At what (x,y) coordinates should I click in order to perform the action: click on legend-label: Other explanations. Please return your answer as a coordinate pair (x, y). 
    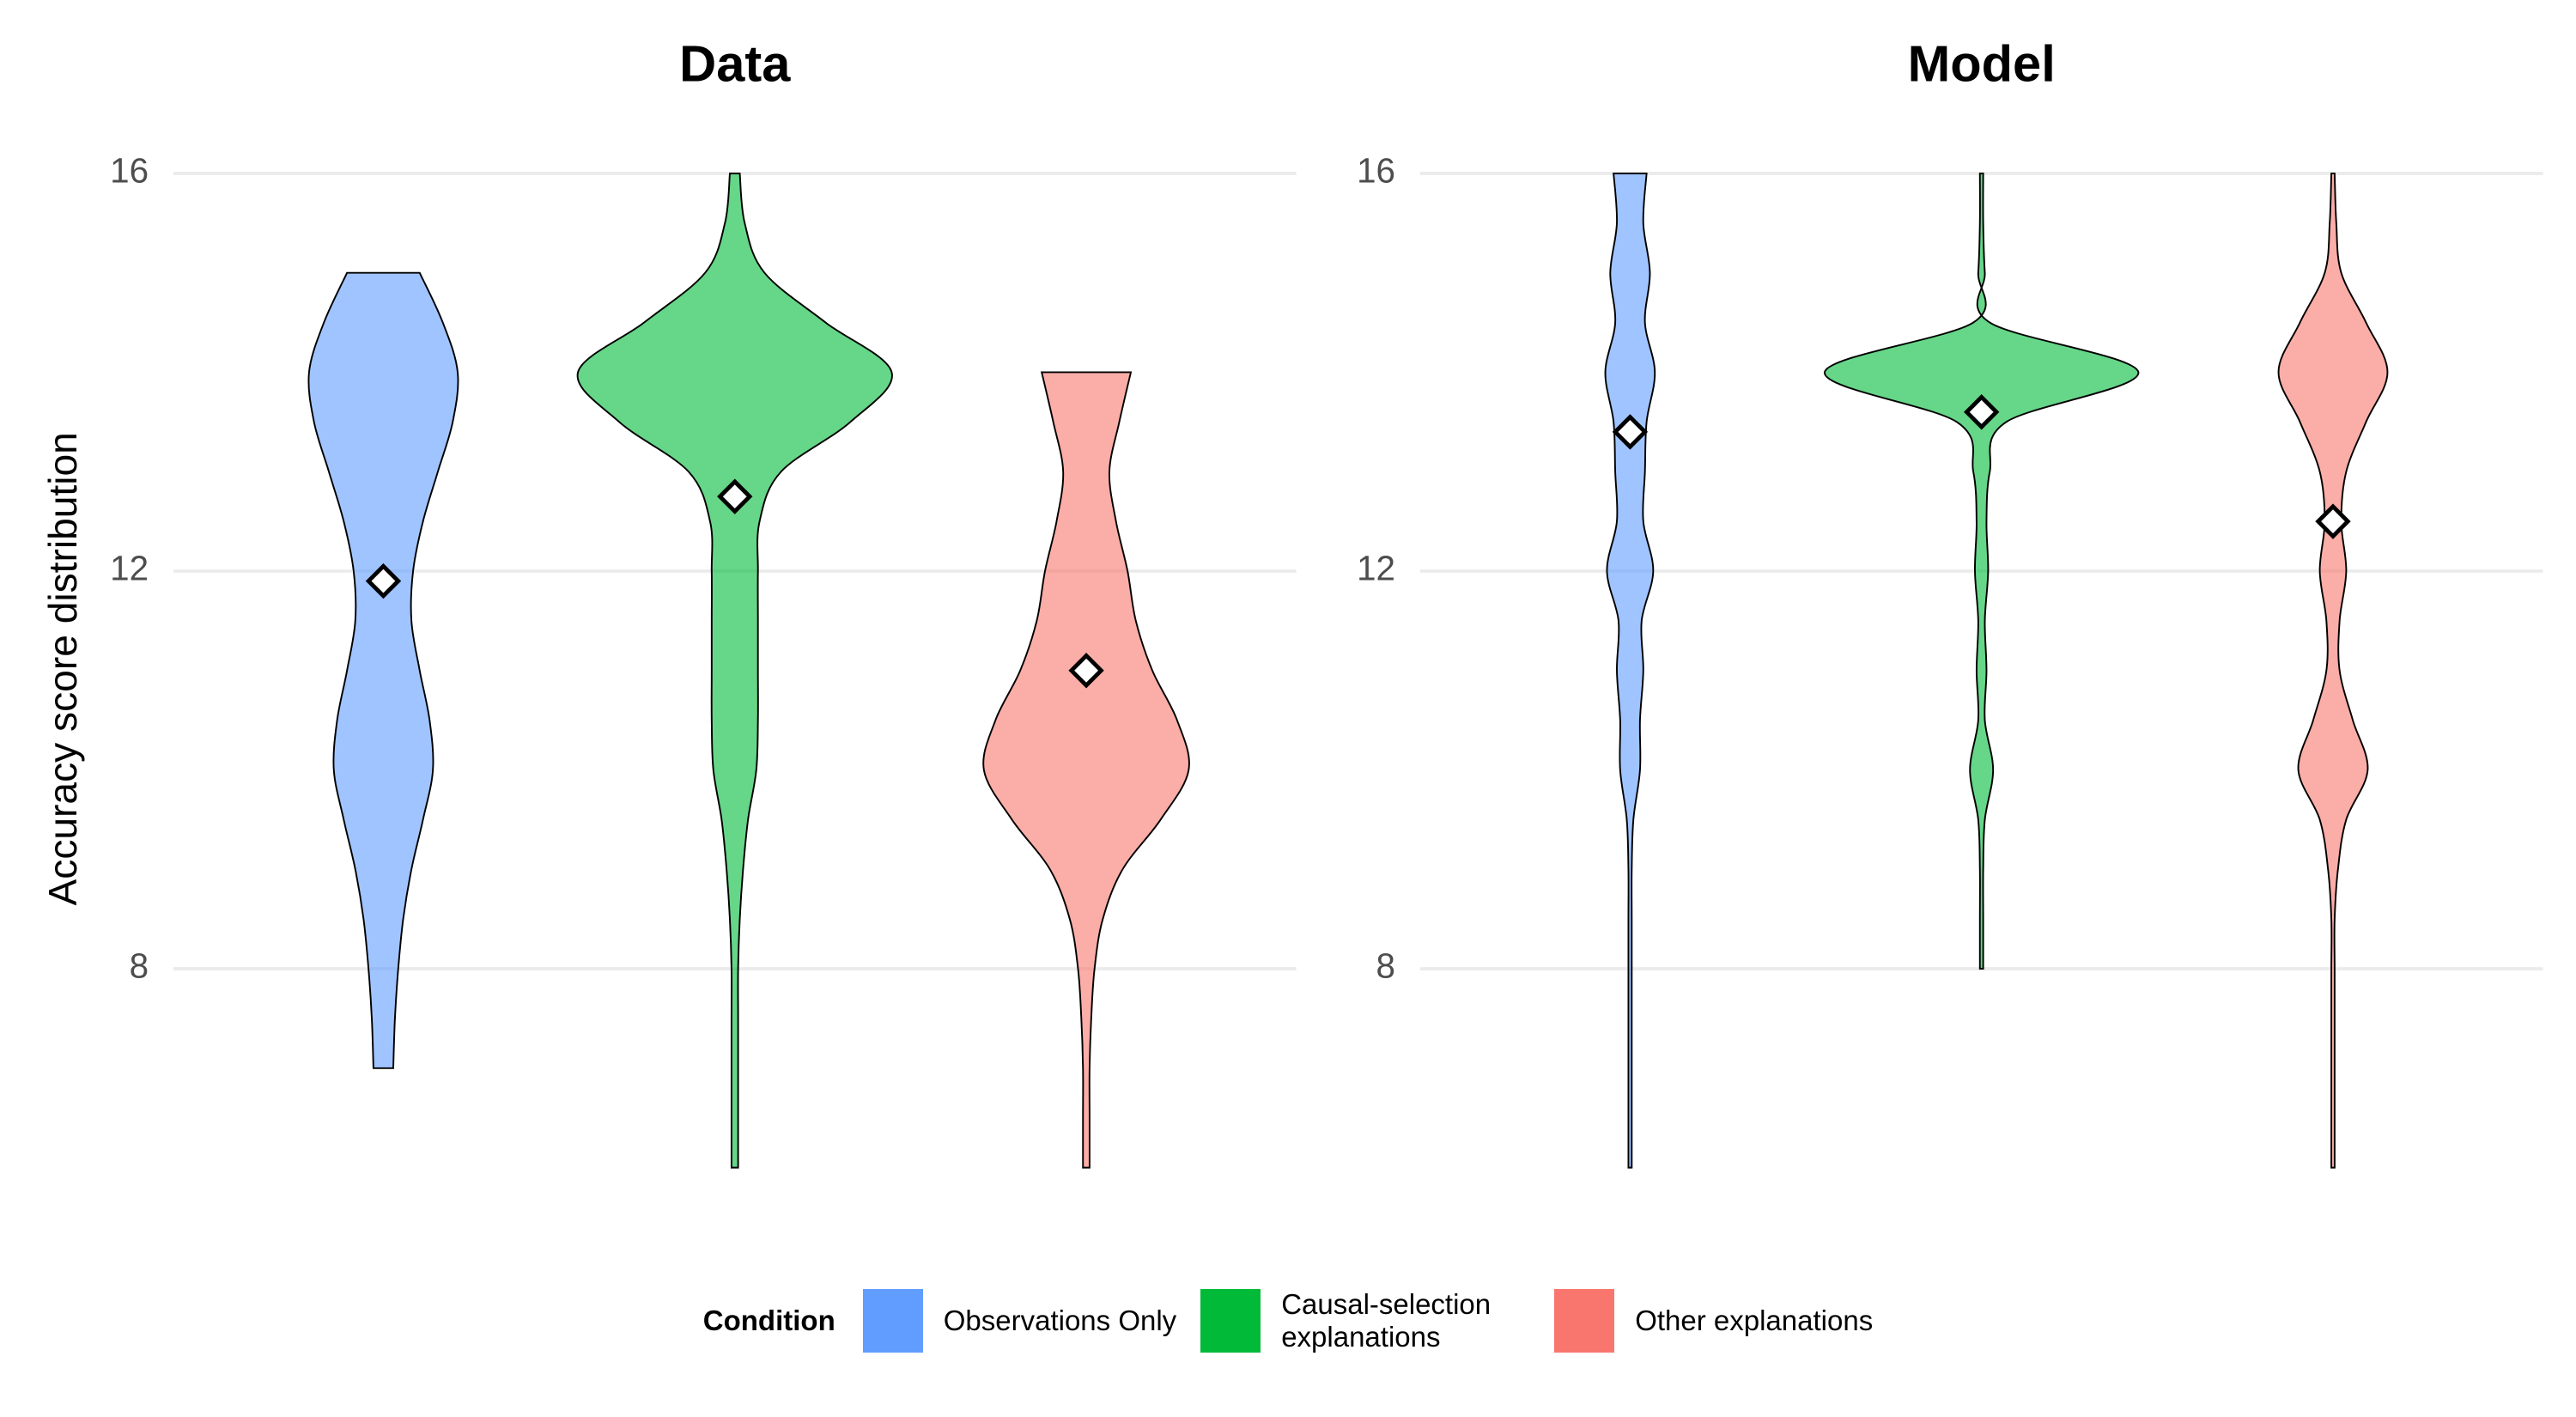
    Looking at the image, I should click on (1755, 1320).